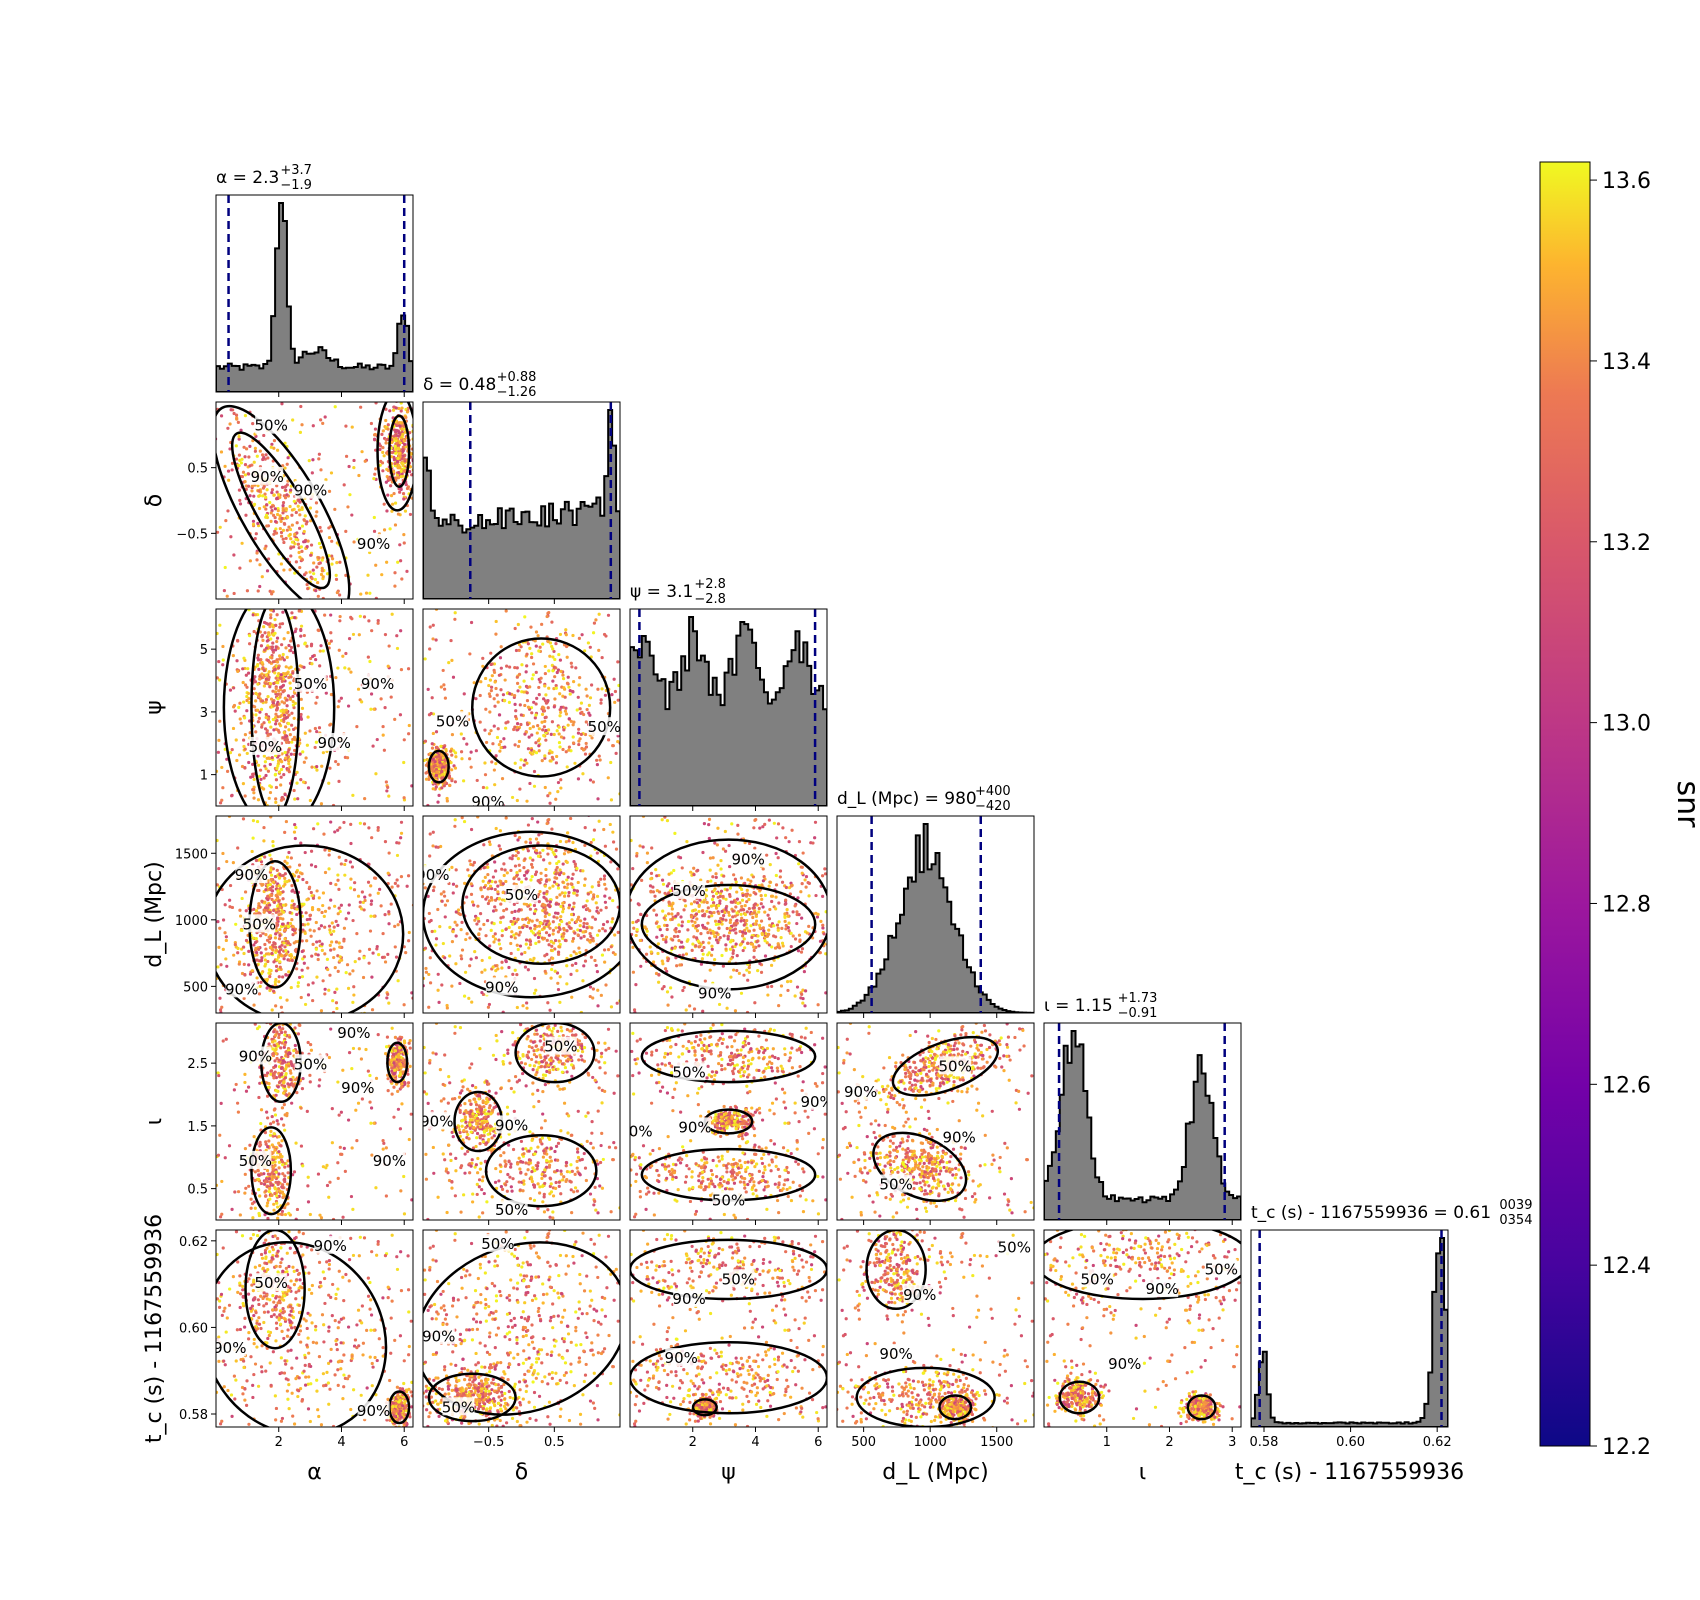  What do you see at coordinates (728, 707) in the screenshot?
I see `panel-frame` at bounding box center [728, 707].